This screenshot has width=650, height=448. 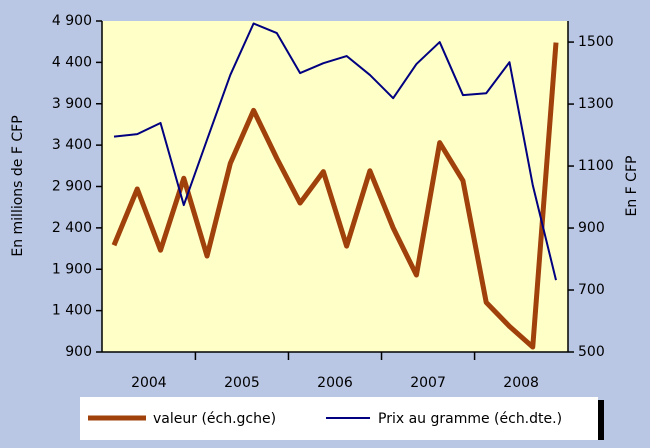 I want to click on y-tick-label: 3 400, so click(x=72, y=145).